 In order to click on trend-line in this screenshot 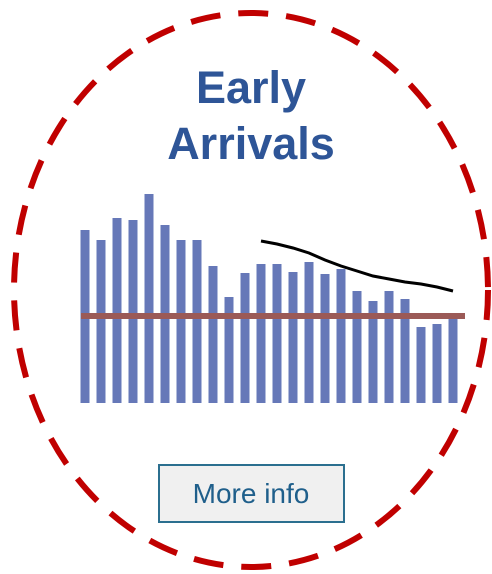, I will do `click(357, 266)`.